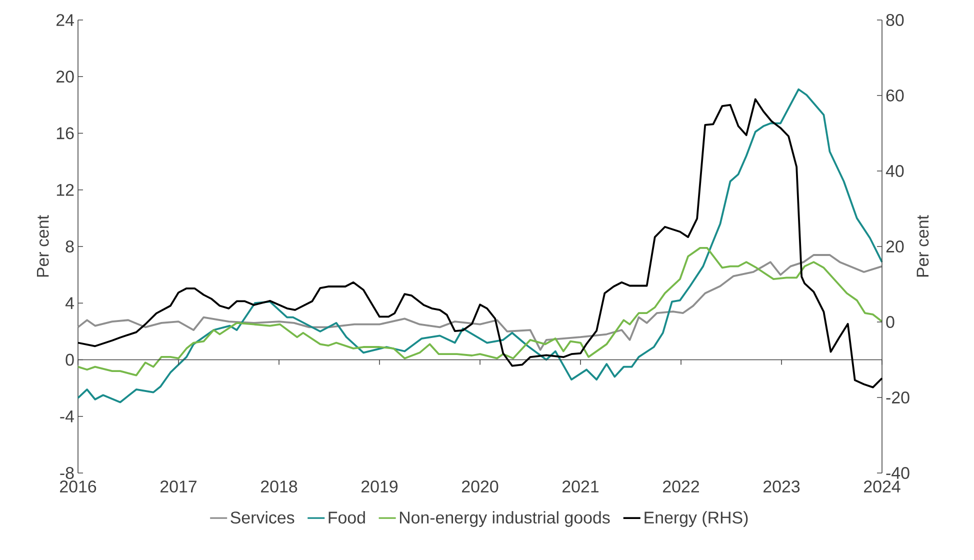 The width and height of the screenshot is (974, 560). What do you see at coordinates (69, 303) in the screenshot?
I see `y-tick-label: 4` at bounding box center [69, 303].